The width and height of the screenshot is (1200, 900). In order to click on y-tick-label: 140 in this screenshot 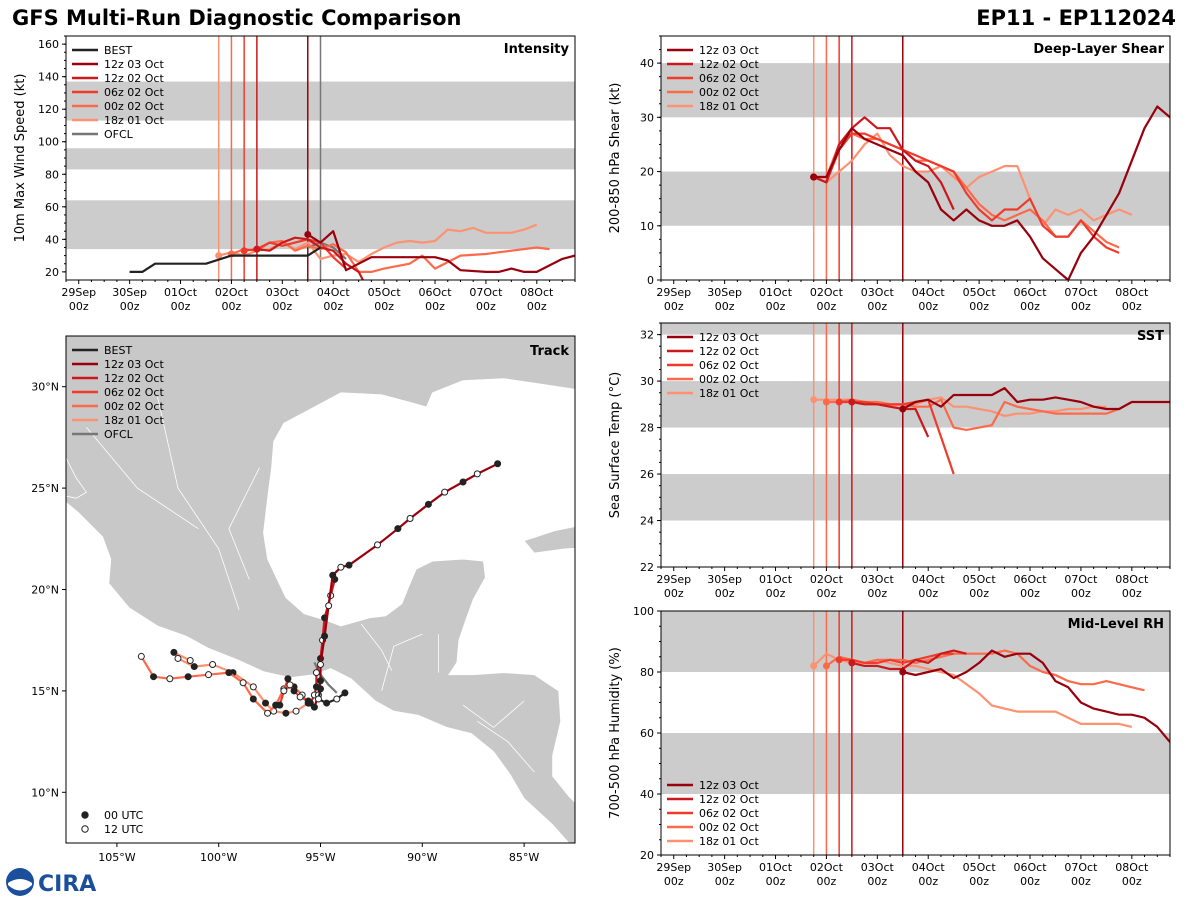, I will do `click(48, 77)`.